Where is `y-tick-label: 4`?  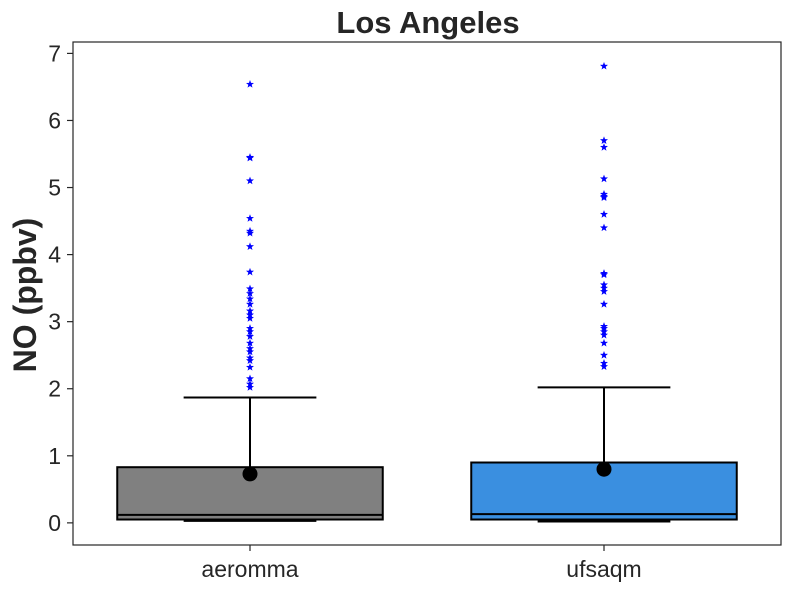 y-tick-label: 4 is located at coordinates (54, 255).